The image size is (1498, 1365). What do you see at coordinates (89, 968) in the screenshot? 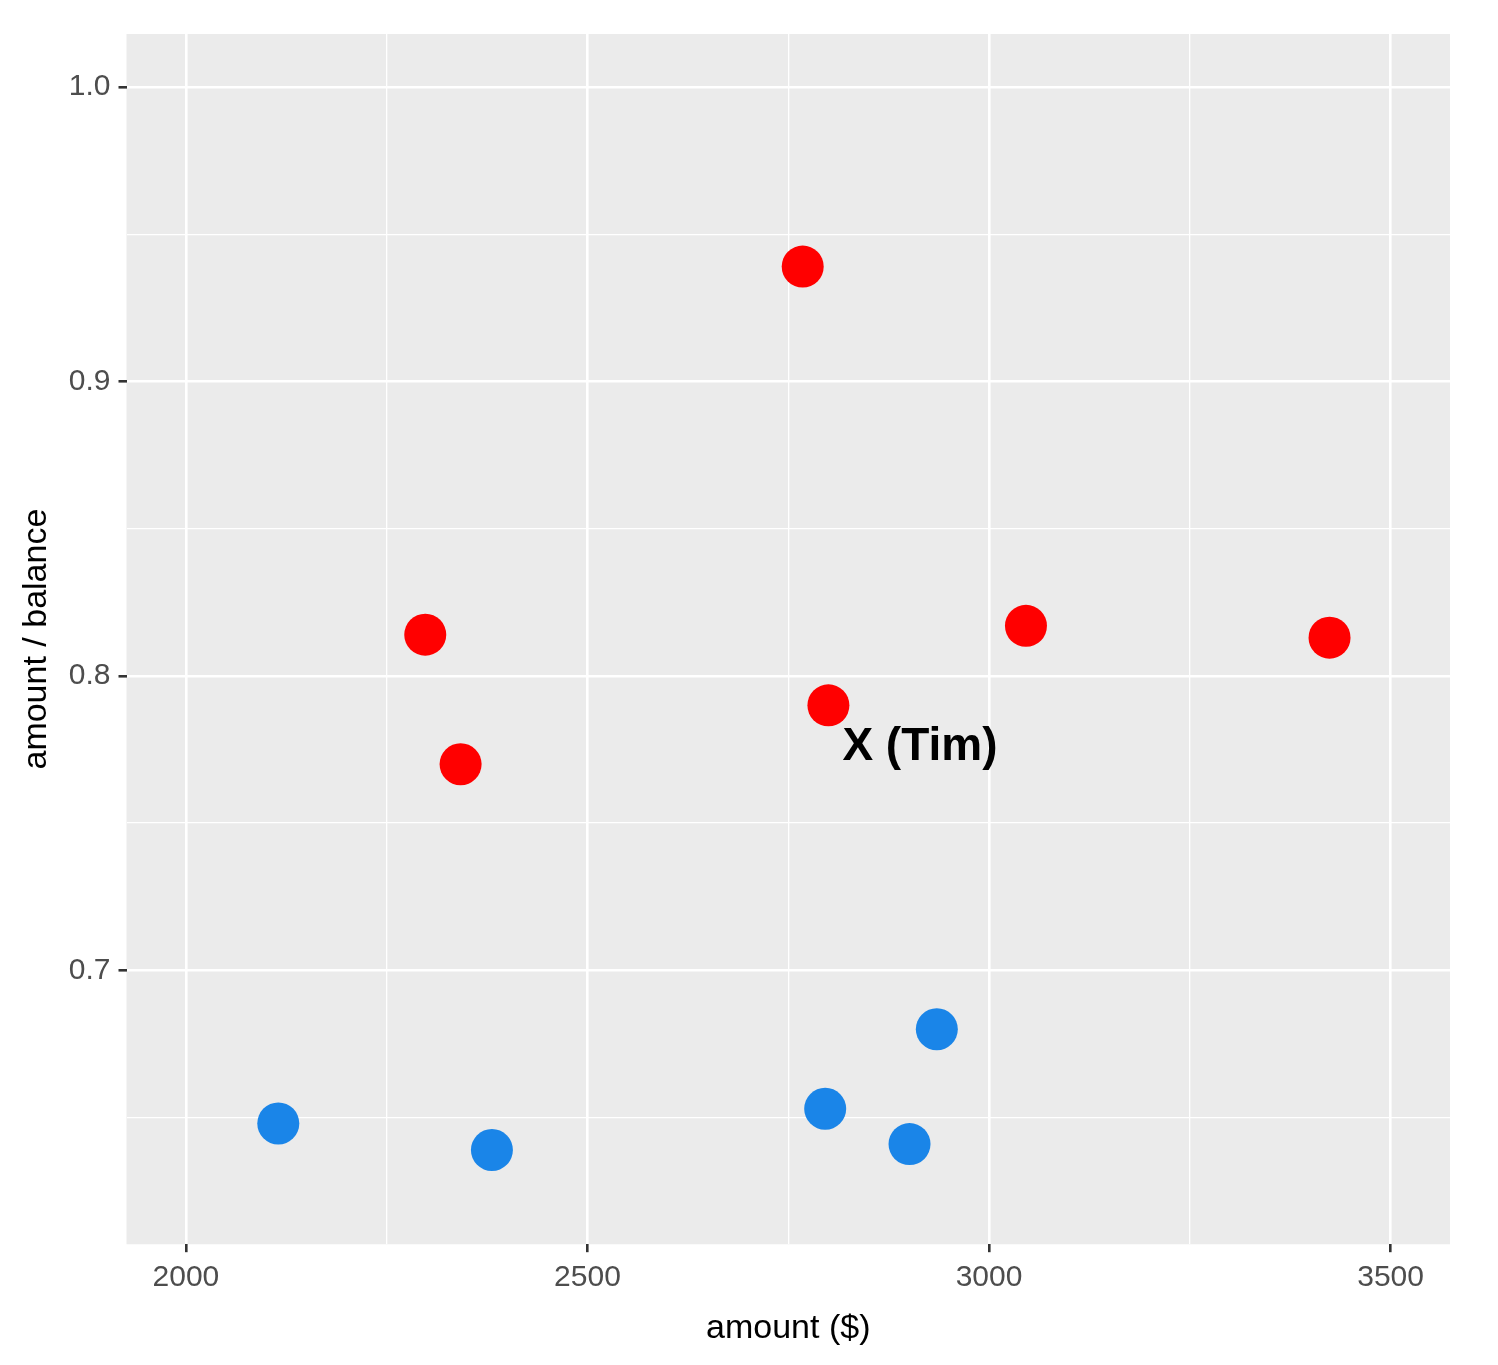
I see `y-tick-label: 0.7` at bounding box center [89, 968].